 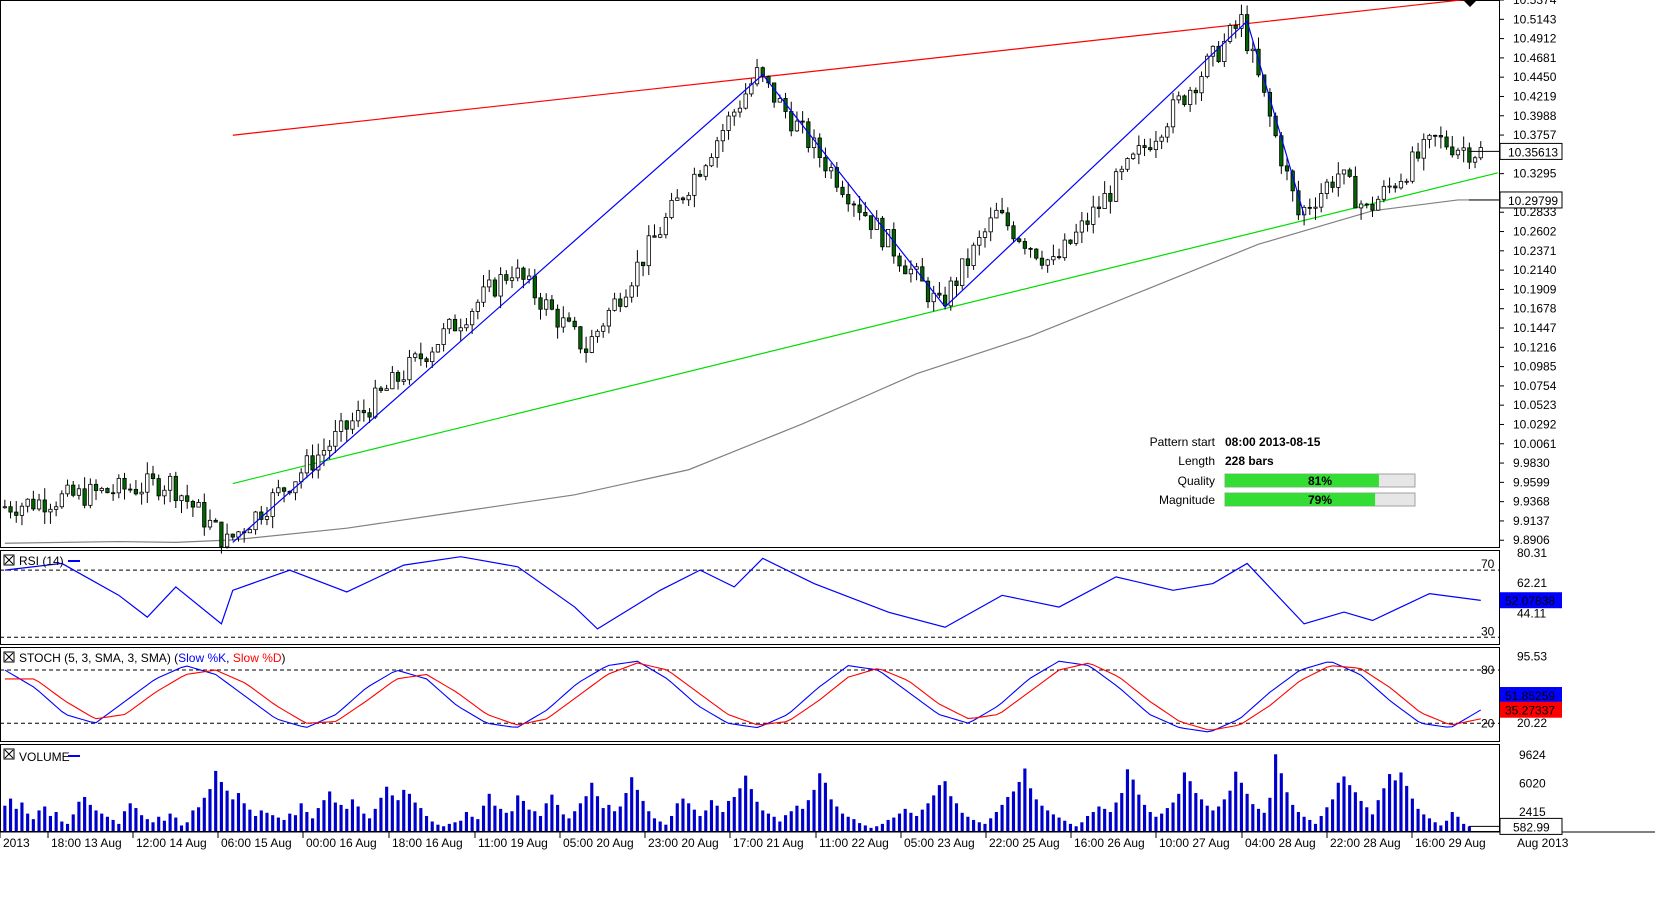 I want to click on ma-value-label: 10.29799, so click(x=1533, y=201).